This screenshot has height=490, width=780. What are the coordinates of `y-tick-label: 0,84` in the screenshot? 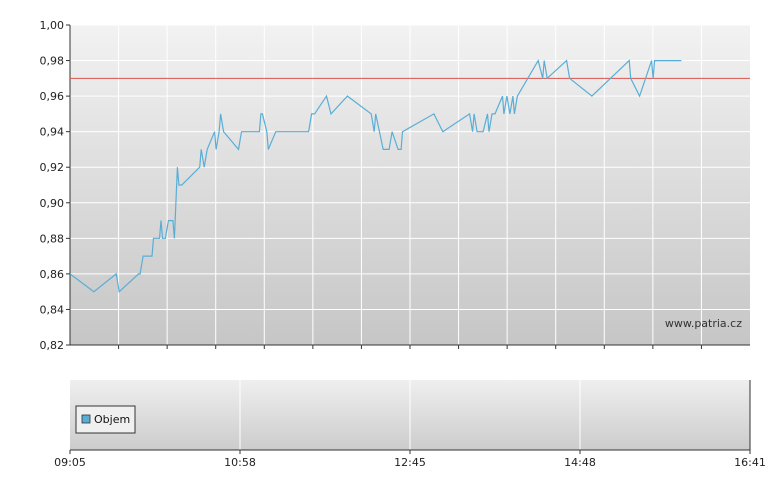 It's located at (52, 309).